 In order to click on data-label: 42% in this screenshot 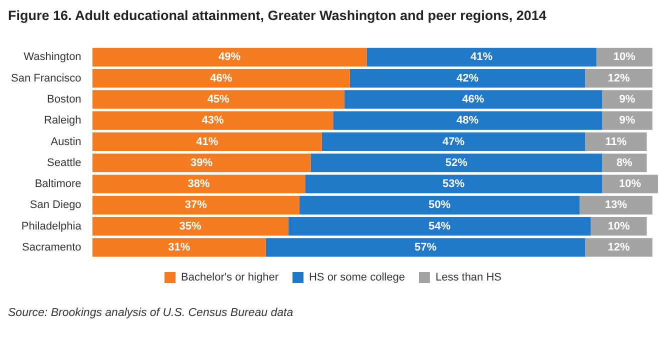, I will do `click(467, 78)`.